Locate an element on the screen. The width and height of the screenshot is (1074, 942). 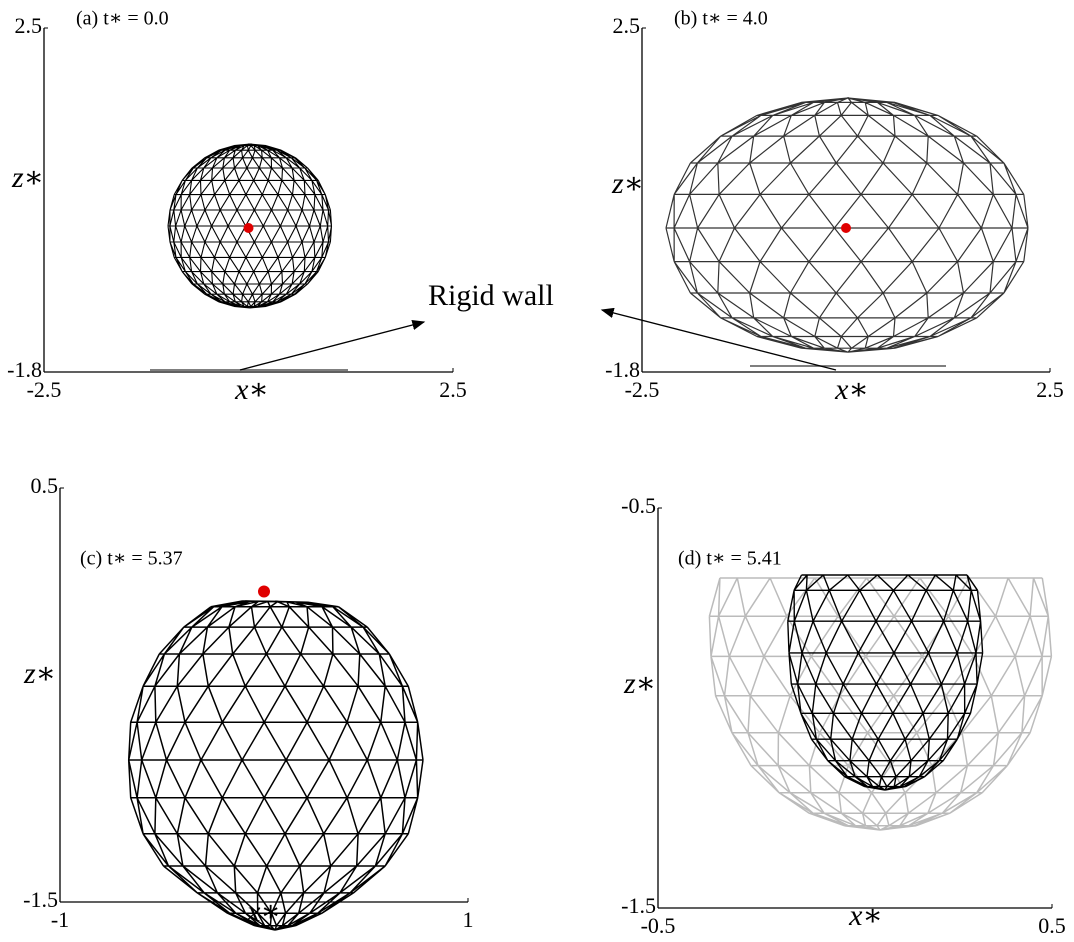
x-tick-label: 1 is located at coordinates (468, 919).